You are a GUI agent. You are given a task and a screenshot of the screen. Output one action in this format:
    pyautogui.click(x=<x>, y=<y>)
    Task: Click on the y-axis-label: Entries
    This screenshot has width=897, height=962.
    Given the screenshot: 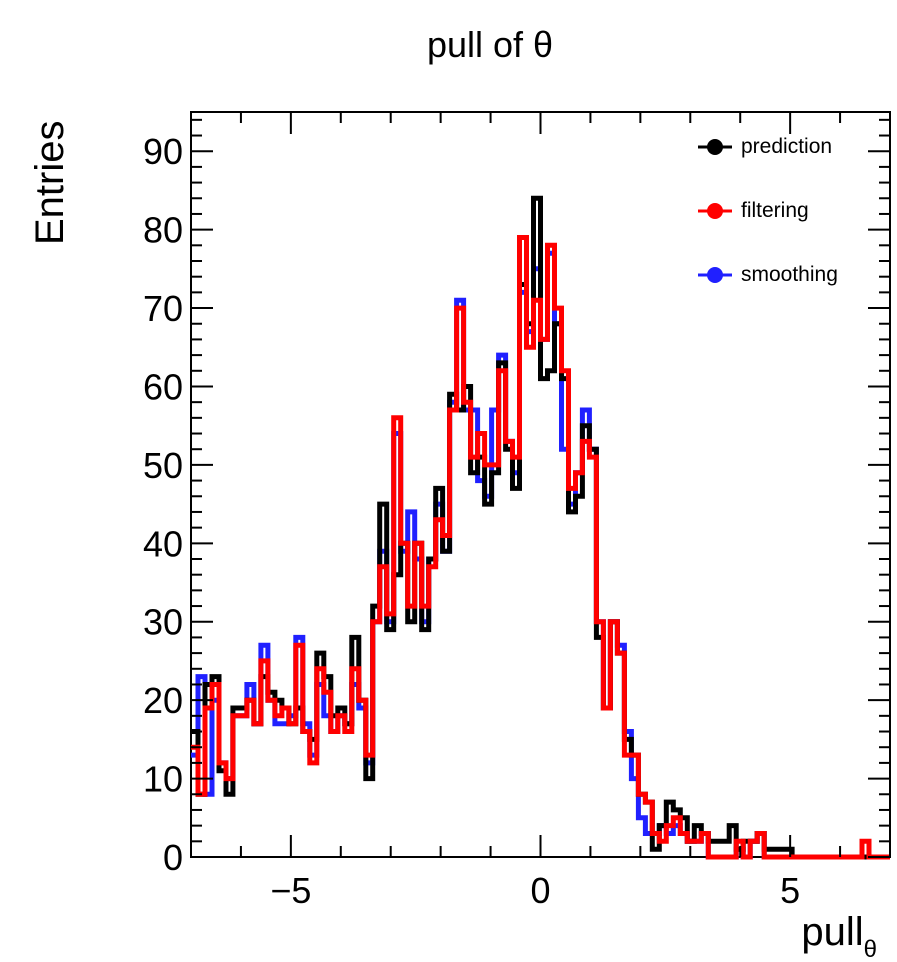 What is the action you would take?
    pyautogui.click(x=50, y=183)
    